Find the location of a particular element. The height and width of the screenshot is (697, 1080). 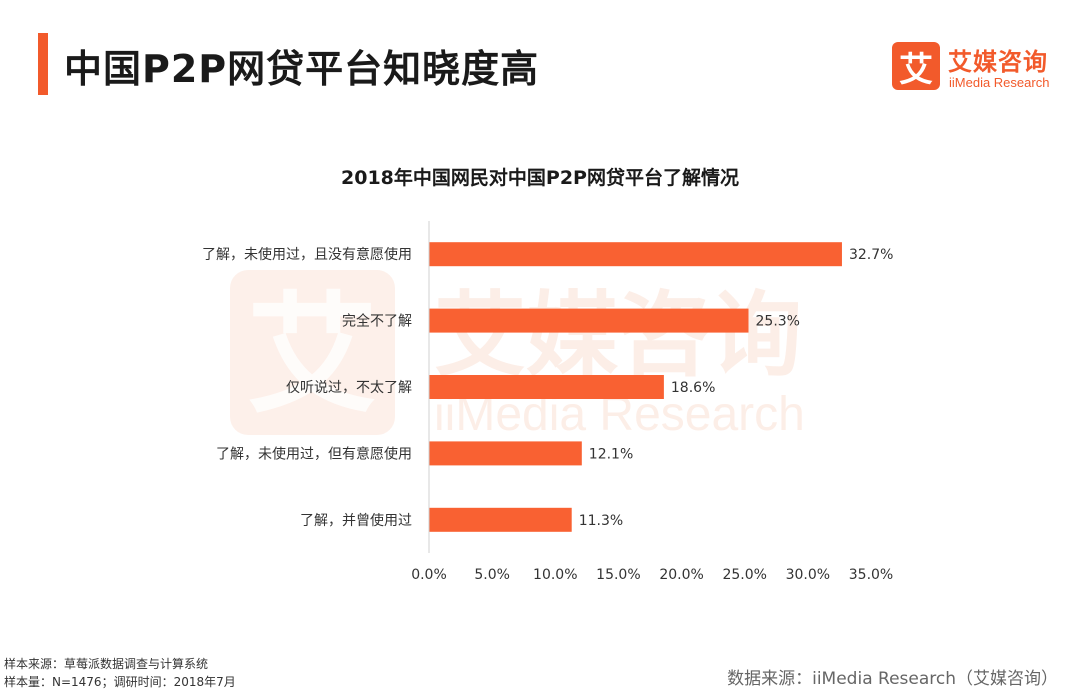

x-tick-label: 35.0% is located at coordinates (871, 575).